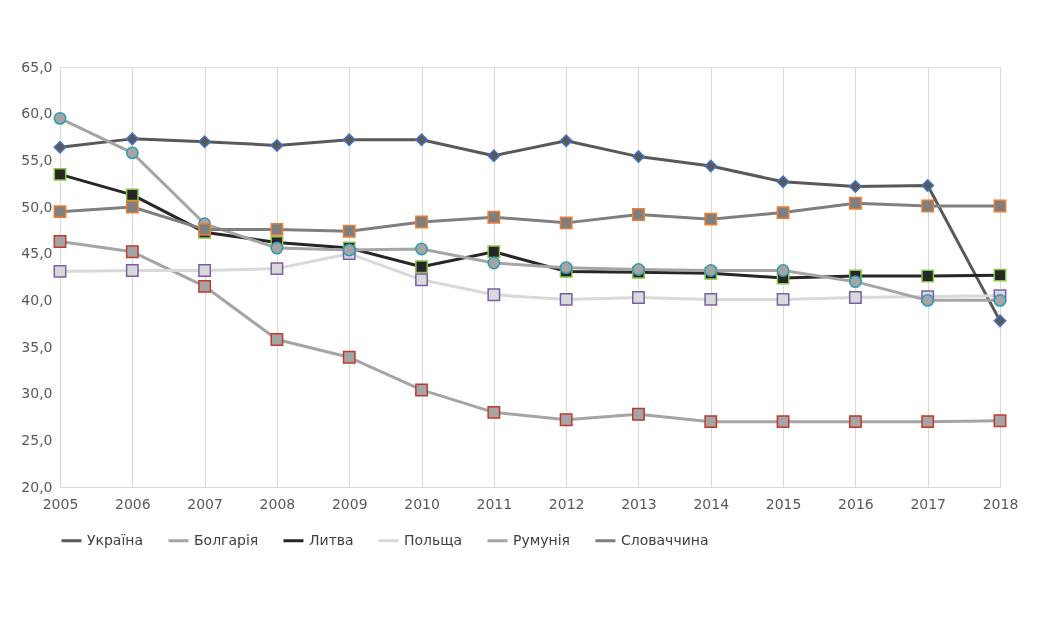  What do you see at coordinates (37, 66) in the screenshot?
I see `y-tick-label: 65,0` at bounding box center [37, 66].